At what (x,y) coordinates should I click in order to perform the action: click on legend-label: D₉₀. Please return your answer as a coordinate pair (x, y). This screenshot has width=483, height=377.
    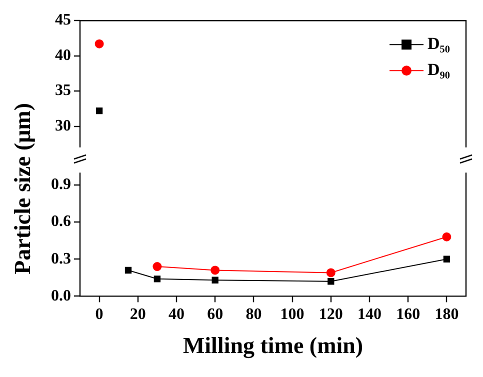
    Looking at the image, I should click on (439, 69).